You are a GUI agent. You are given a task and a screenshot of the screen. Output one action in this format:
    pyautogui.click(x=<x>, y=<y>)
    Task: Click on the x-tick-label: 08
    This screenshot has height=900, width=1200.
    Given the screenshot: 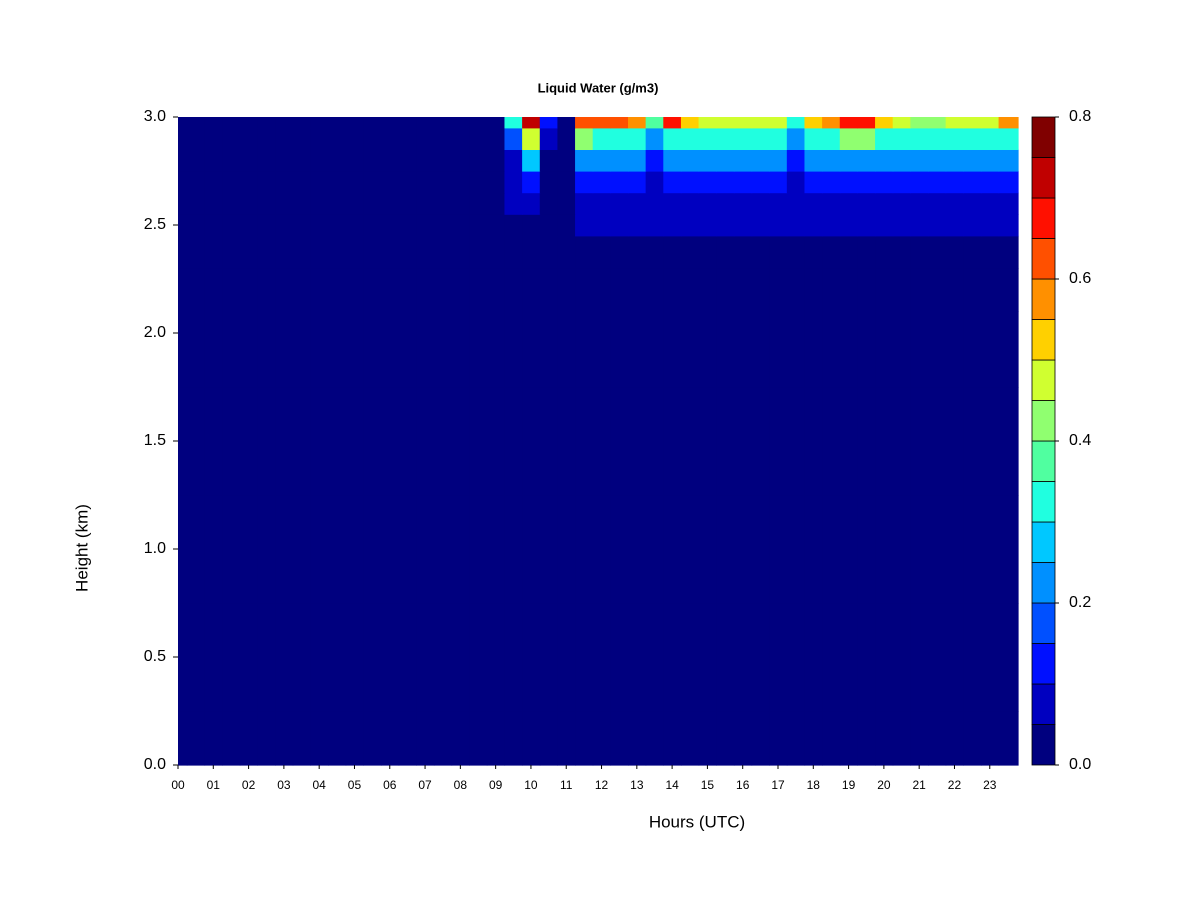 What is the action you would take?
    pyautogui.click(x=461, y=785)
    